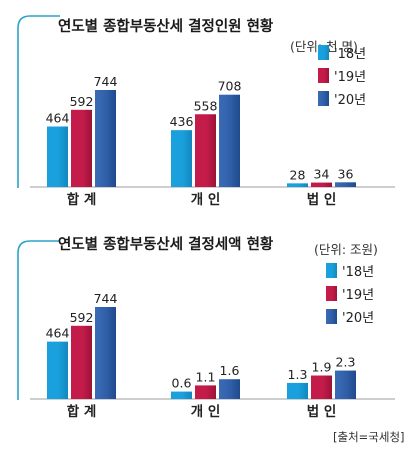  I want to click on data-label: 1.9, so click(322, 367).